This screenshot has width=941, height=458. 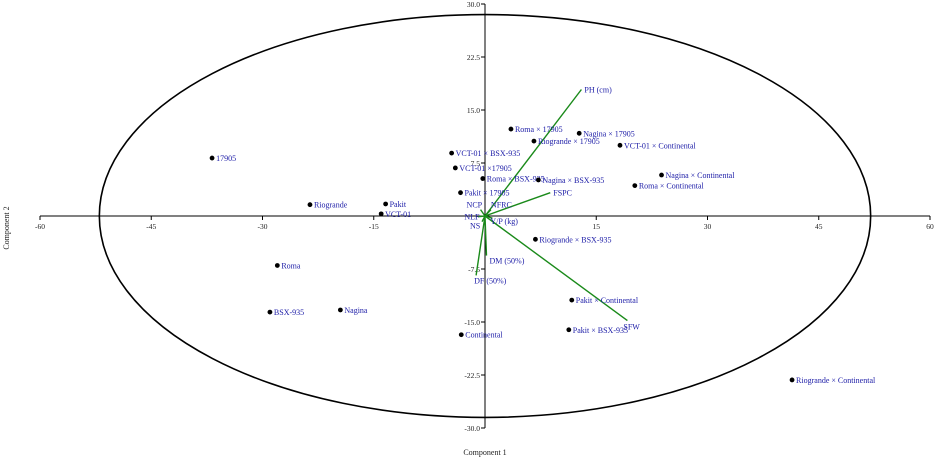 I want to click on point-label: 17905, so click(x=226, y=158).